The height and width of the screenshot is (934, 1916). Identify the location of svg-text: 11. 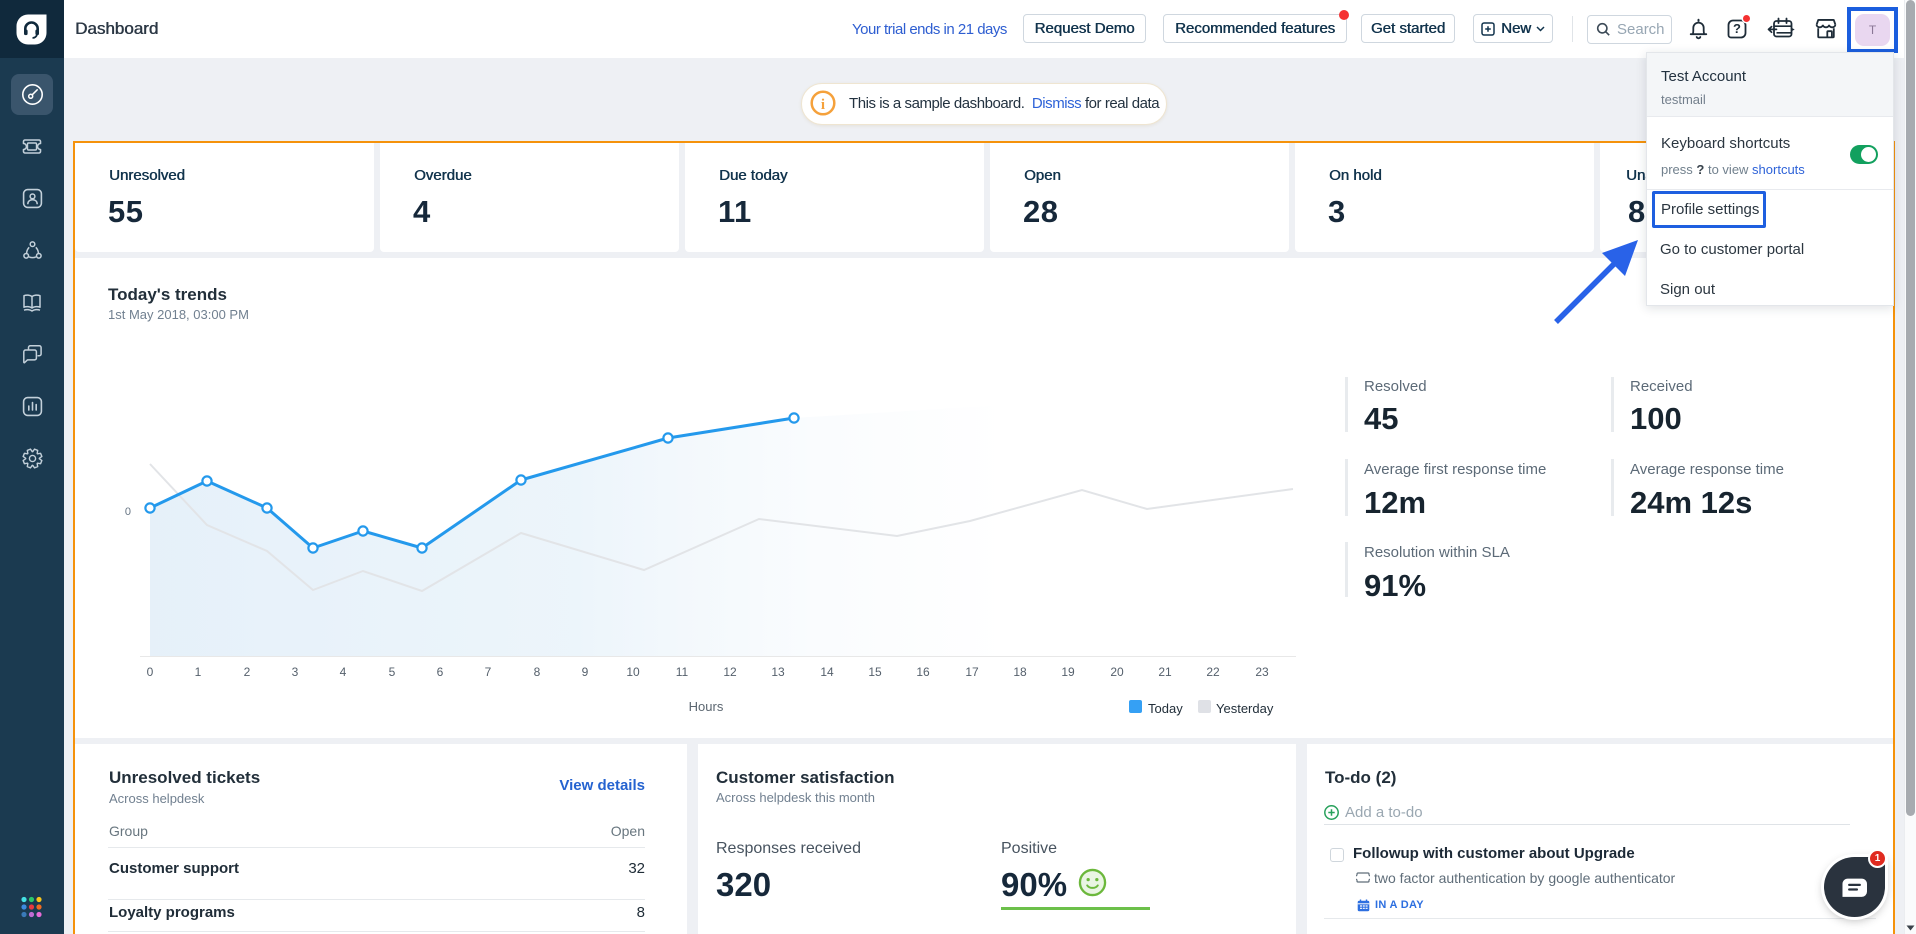
(682, 672).